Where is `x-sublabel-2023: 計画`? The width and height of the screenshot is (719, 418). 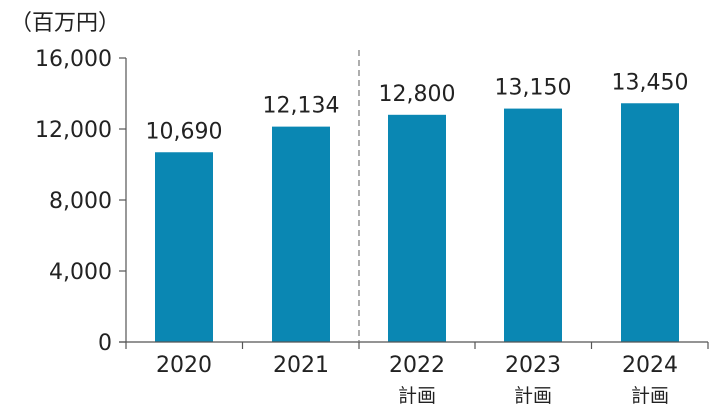
x-sublabel-2023: 計画 is located at coordinates (533, 396).